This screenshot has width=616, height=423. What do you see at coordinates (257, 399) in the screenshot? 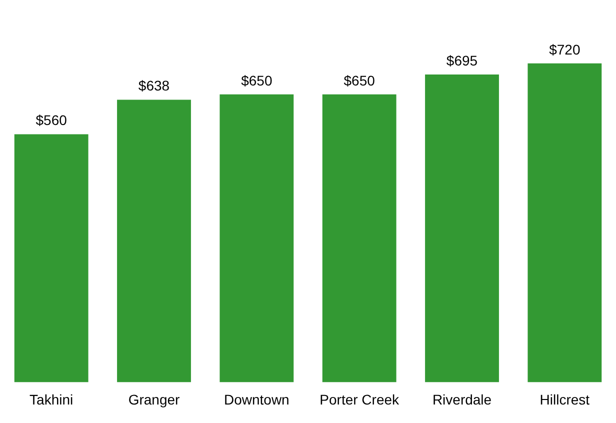
I see `x-tick-label: Downtown` at bounding box center [257, 399].